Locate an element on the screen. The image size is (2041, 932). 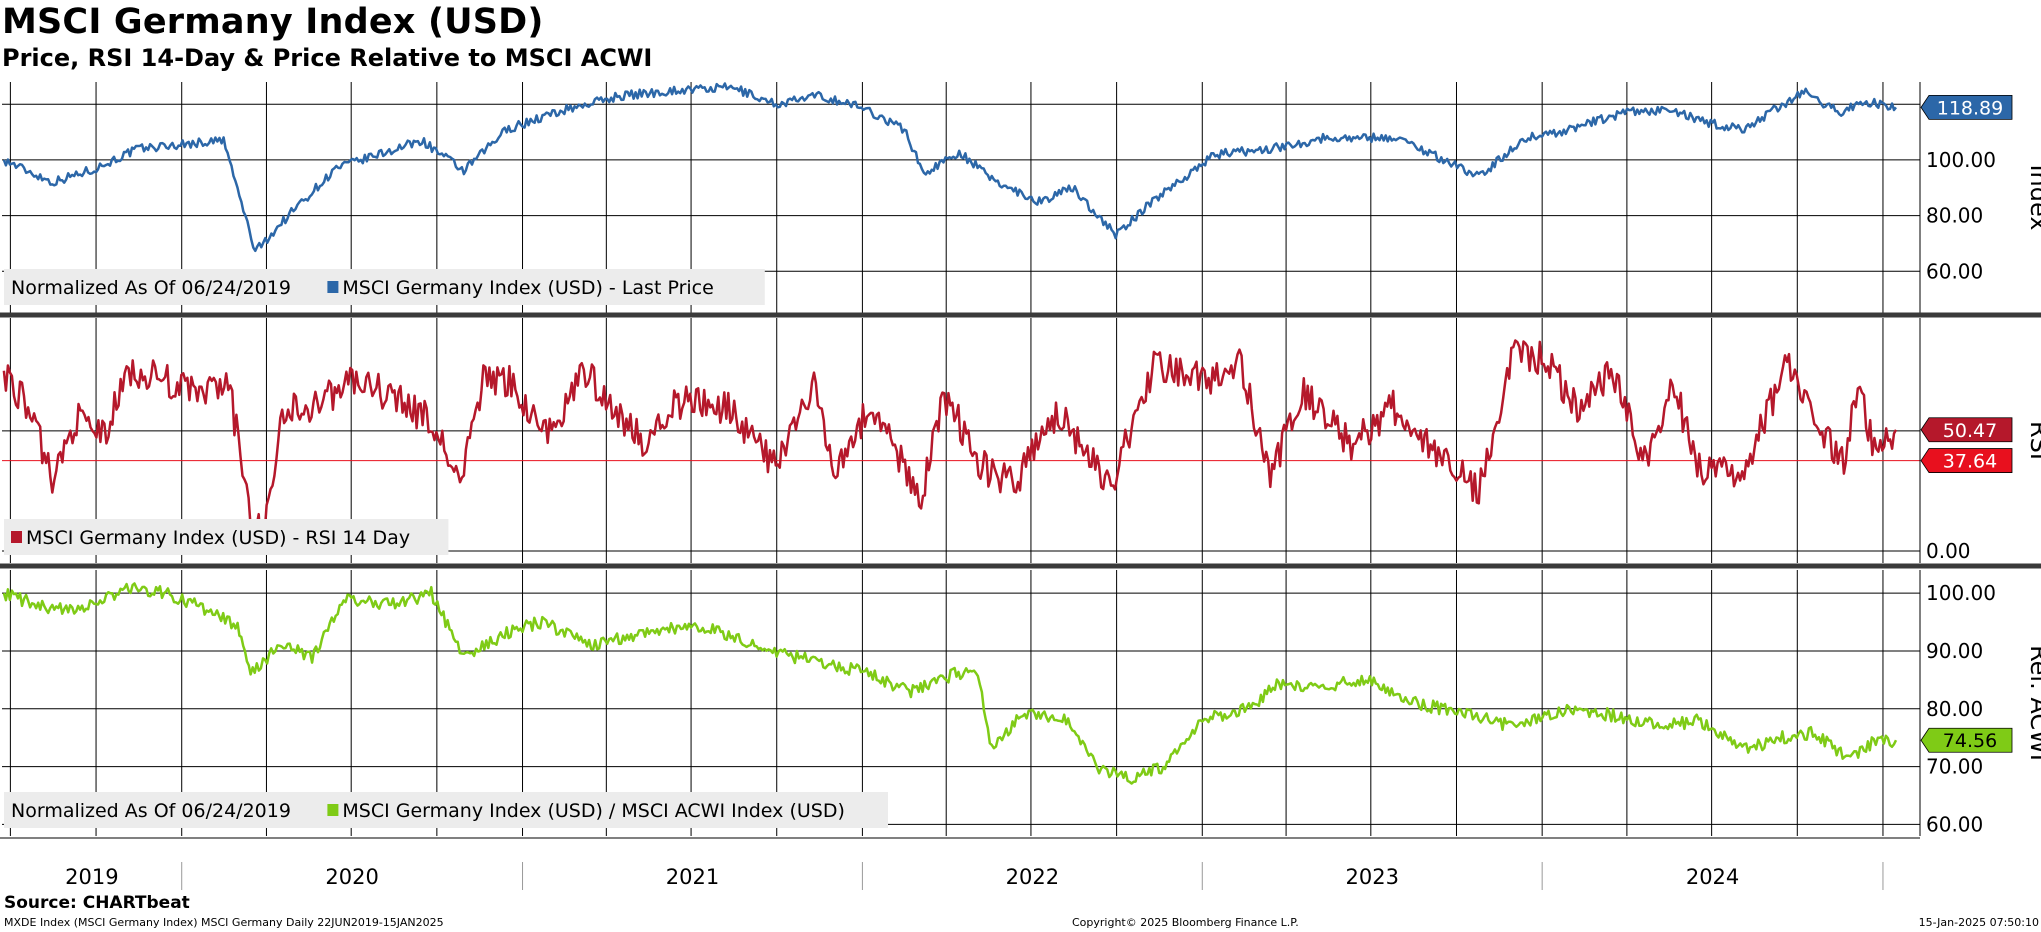
legend-series-label: MSCI Germany Index (USD) - RSI 14 Day is located at coordinates (218, 538).